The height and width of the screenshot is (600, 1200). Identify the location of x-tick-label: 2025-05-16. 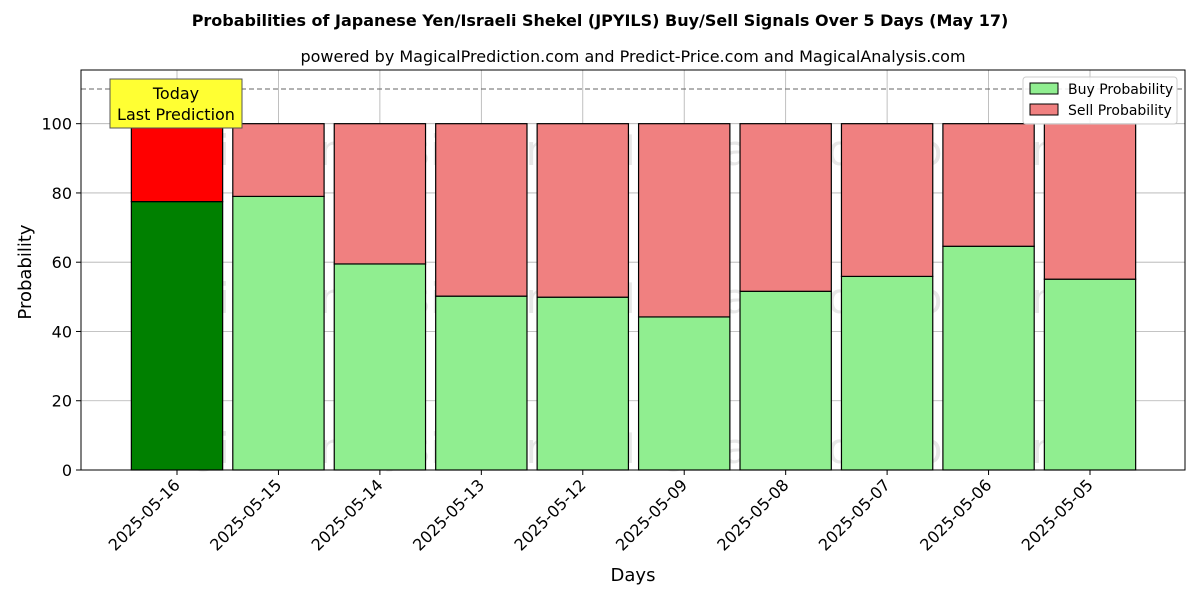
(144, 514).